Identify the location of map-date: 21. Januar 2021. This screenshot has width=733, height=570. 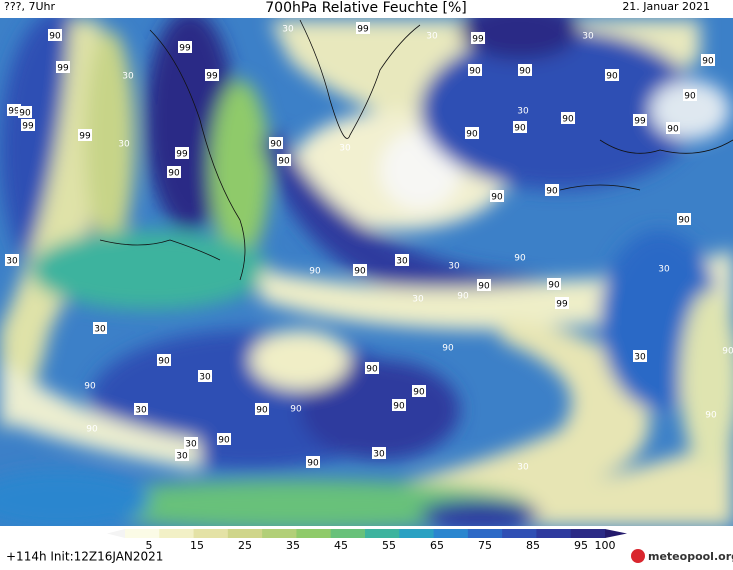
(666, 6).